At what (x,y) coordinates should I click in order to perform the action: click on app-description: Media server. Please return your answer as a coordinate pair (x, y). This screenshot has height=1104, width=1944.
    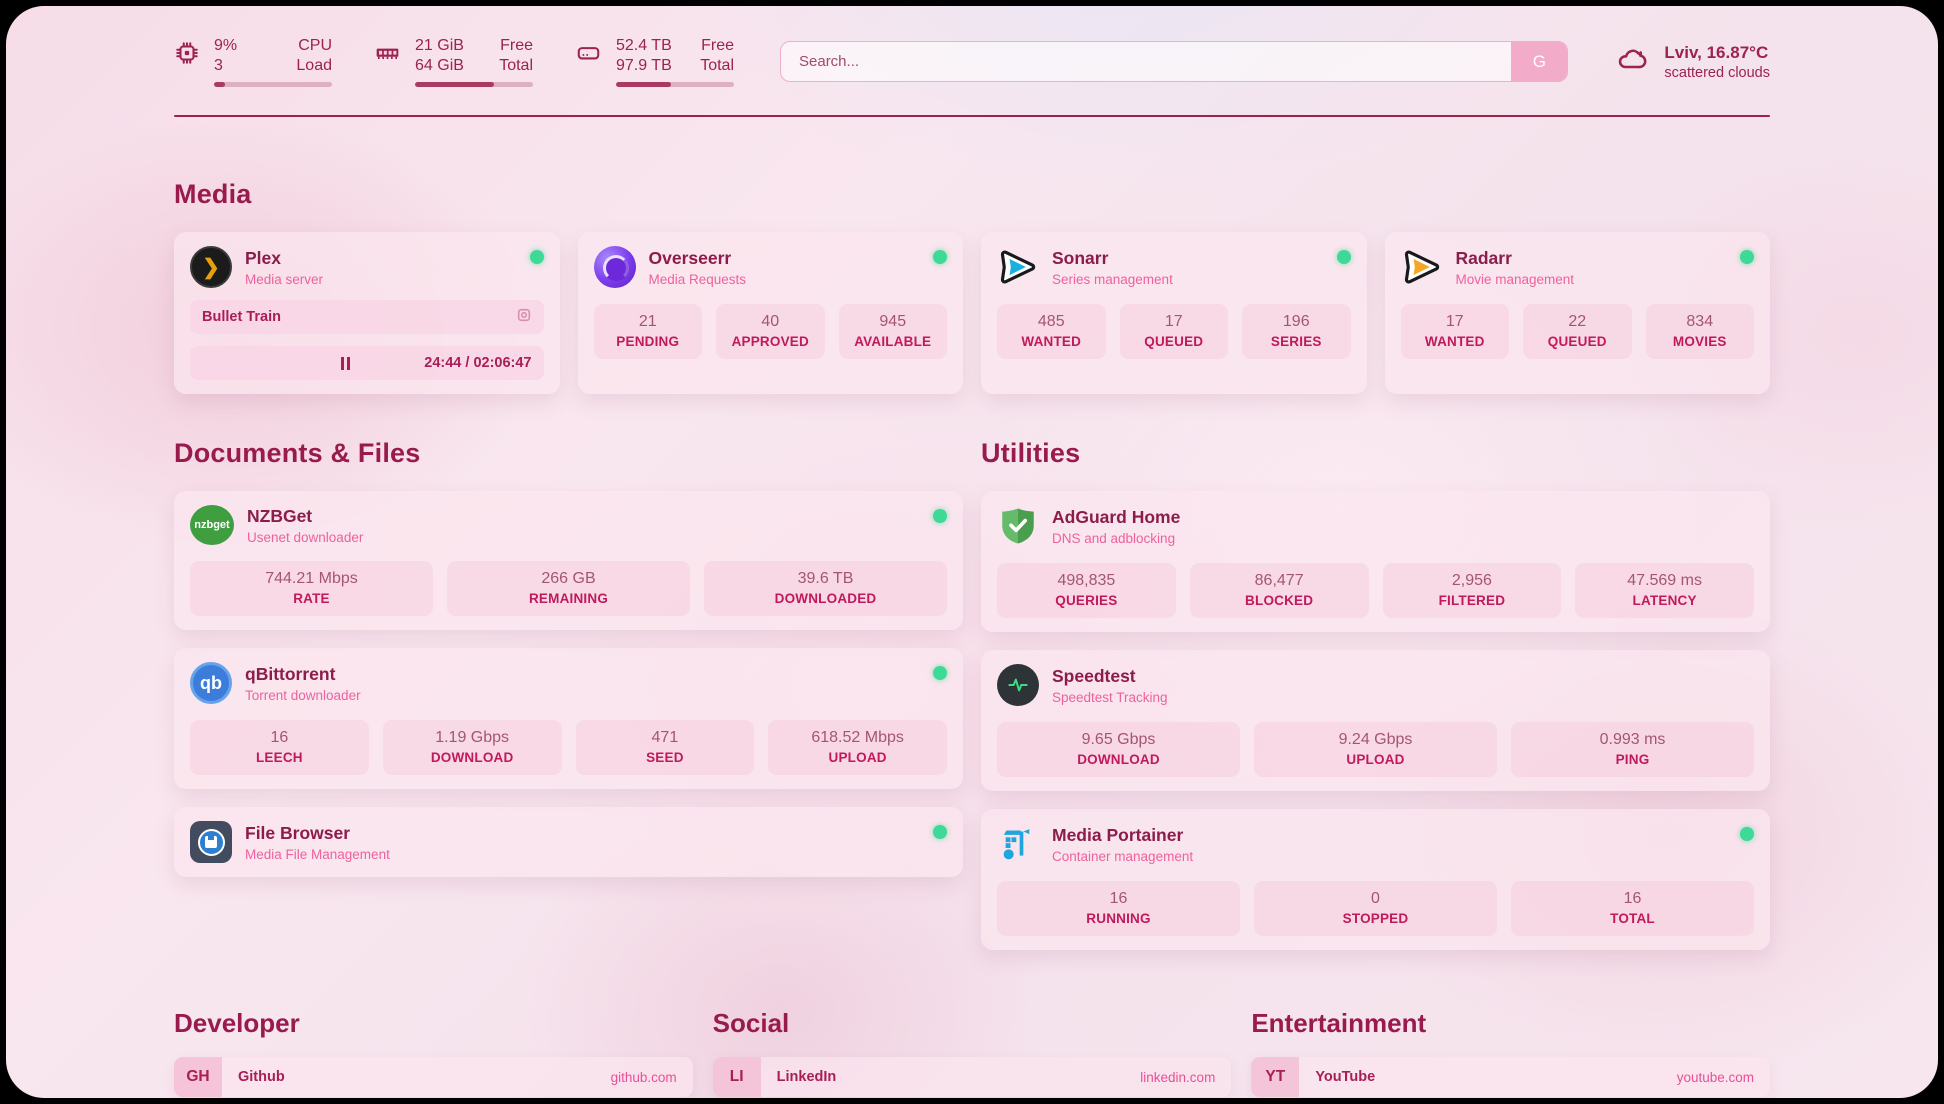
    Looking at the image, I should click on (284, 279).